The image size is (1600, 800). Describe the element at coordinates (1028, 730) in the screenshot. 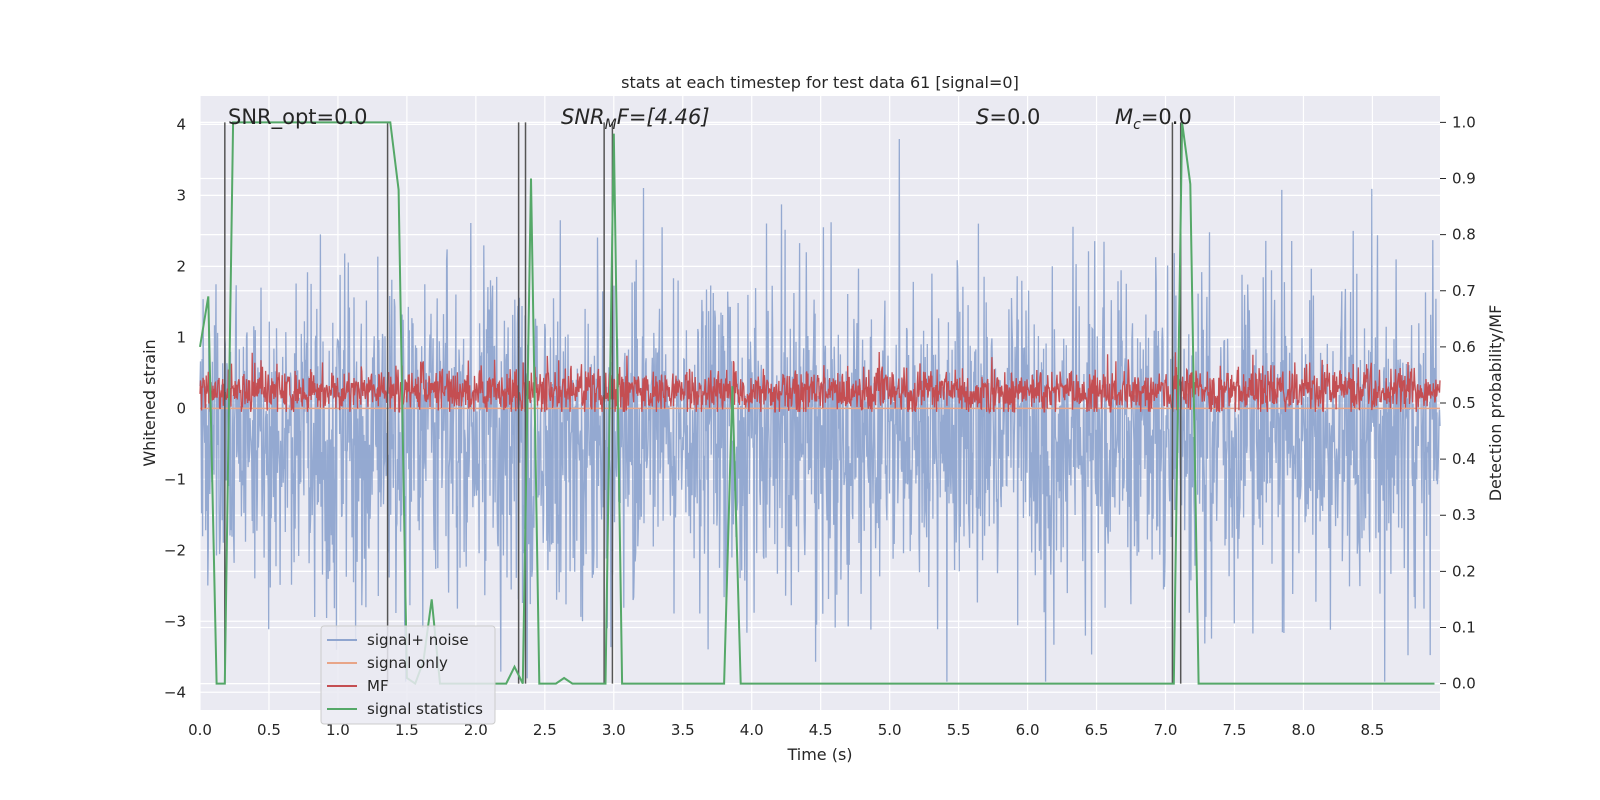

I see `x-tick-label-12: 6.0` at that location.